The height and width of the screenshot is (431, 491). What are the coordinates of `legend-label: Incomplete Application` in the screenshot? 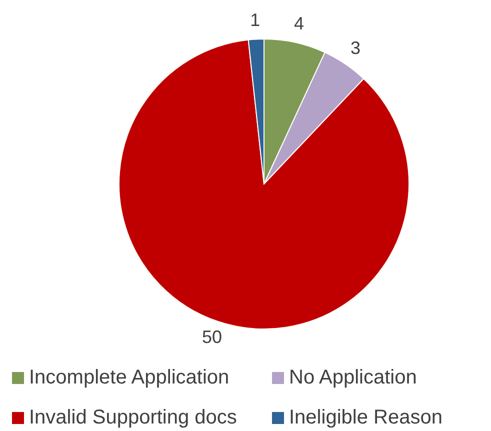 It's located at (129, 377).